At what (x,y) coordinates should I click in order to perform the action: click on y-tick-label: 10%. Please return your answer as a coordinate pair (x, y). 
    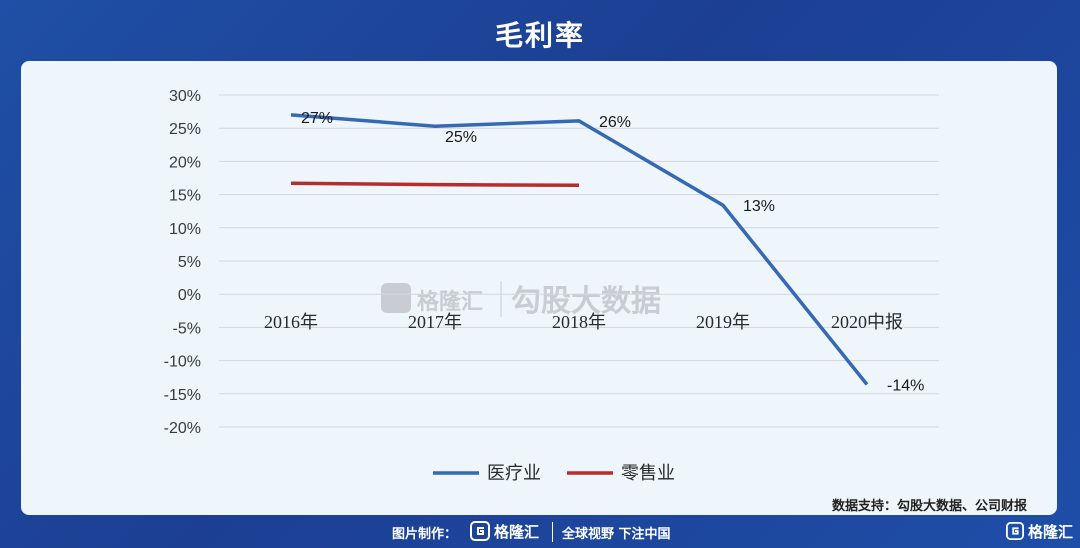
    Looking at the image, I should click on (185, 229).